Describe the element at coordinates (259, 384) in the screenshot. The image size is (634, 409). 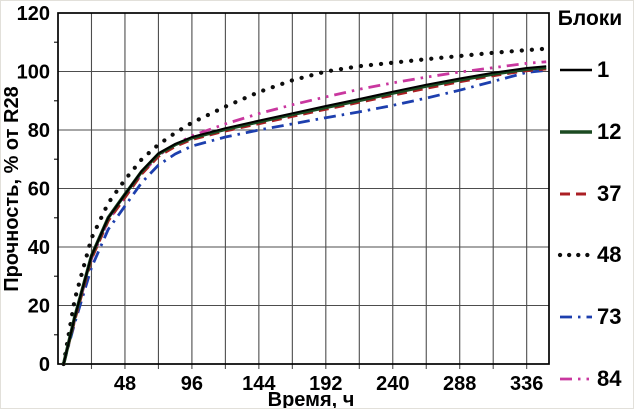
I see `x-tick-label: 144` at that location.